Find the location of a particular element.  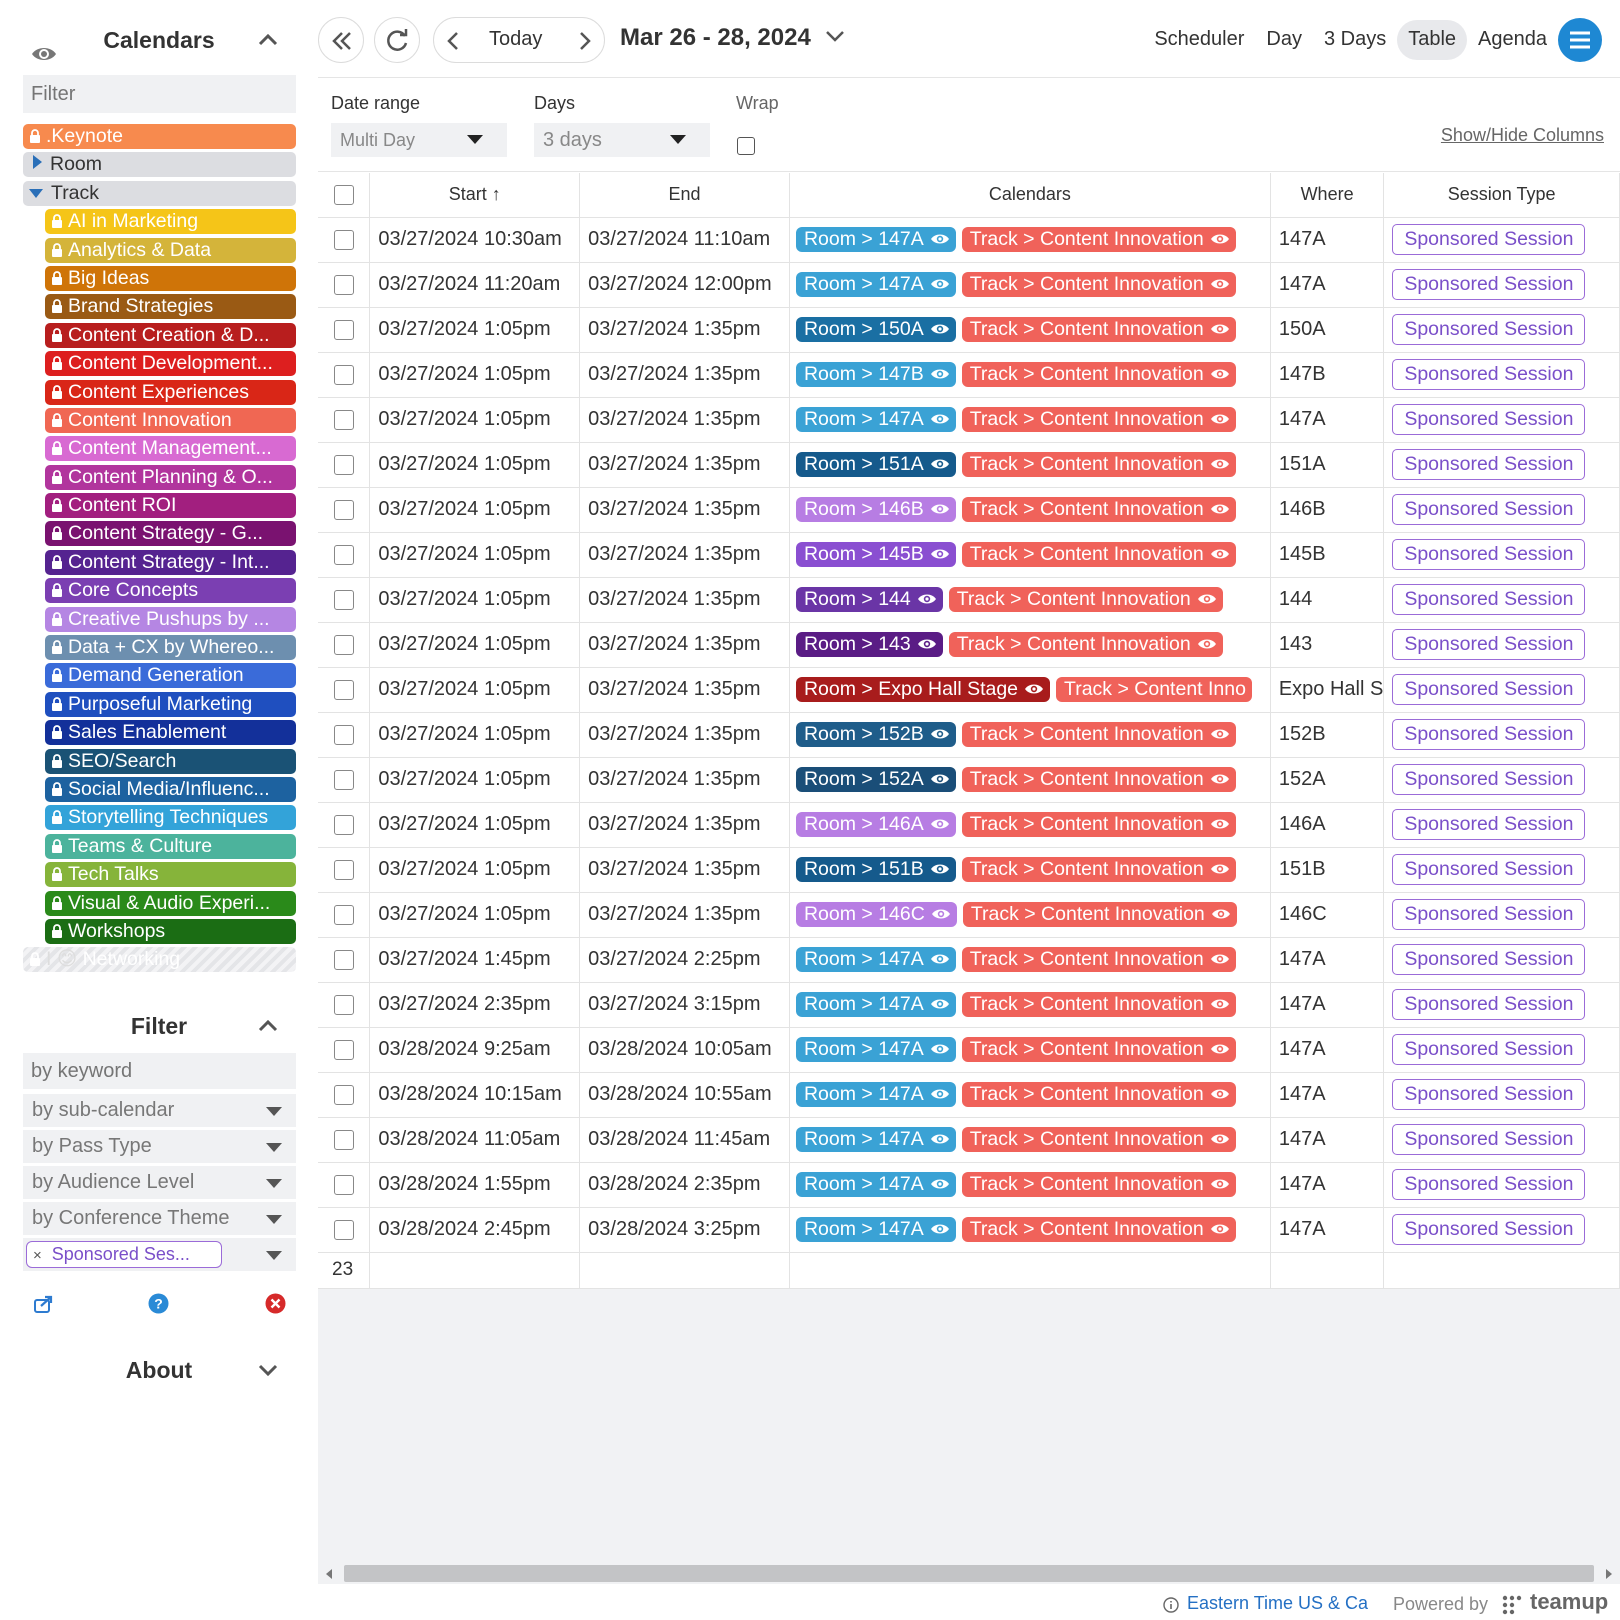

date-range-picker: Mar 26 - 28, 2024 is located at coordinates (732, 38).